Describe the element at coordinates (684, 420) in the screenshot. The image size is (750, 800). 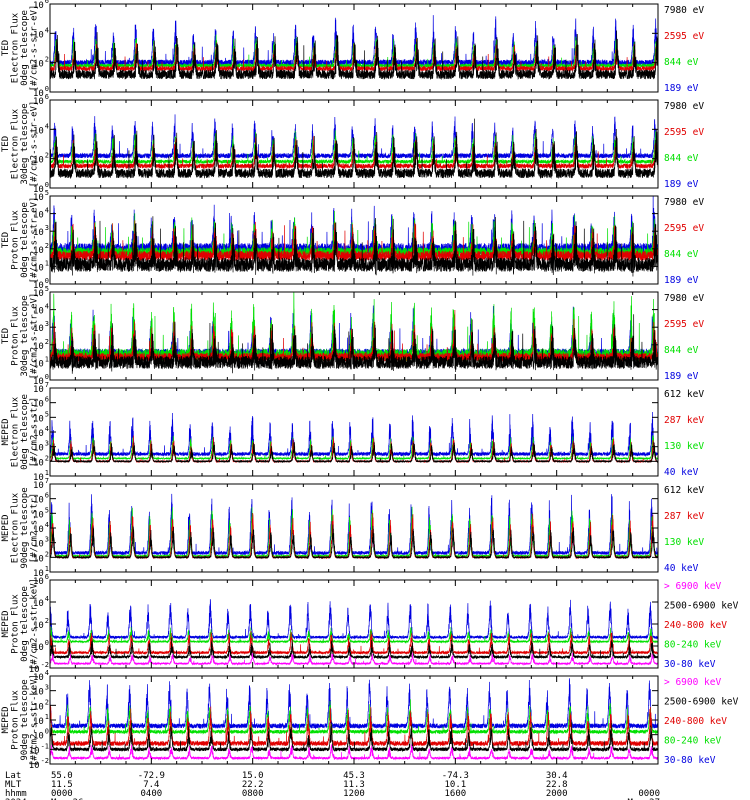
I see `legend-entry: 287 keV` at that location.